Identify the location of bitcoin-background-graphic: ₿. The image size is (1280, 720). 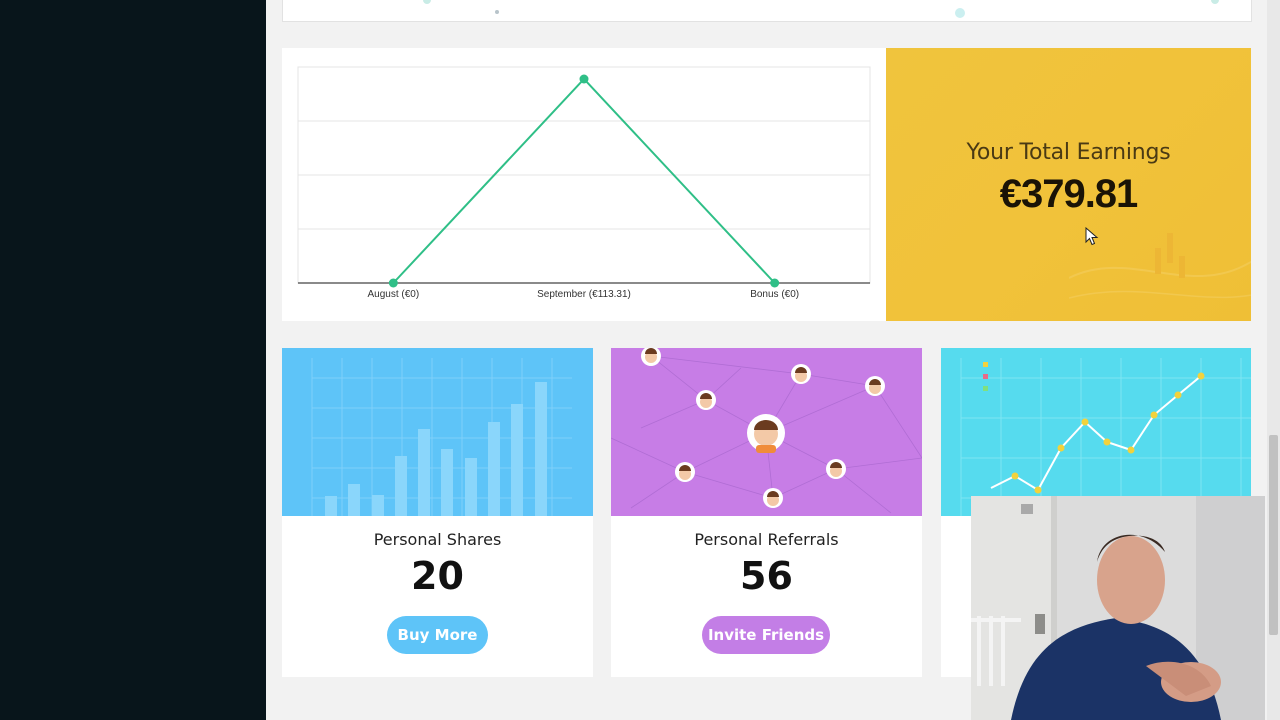
(1159, 266).